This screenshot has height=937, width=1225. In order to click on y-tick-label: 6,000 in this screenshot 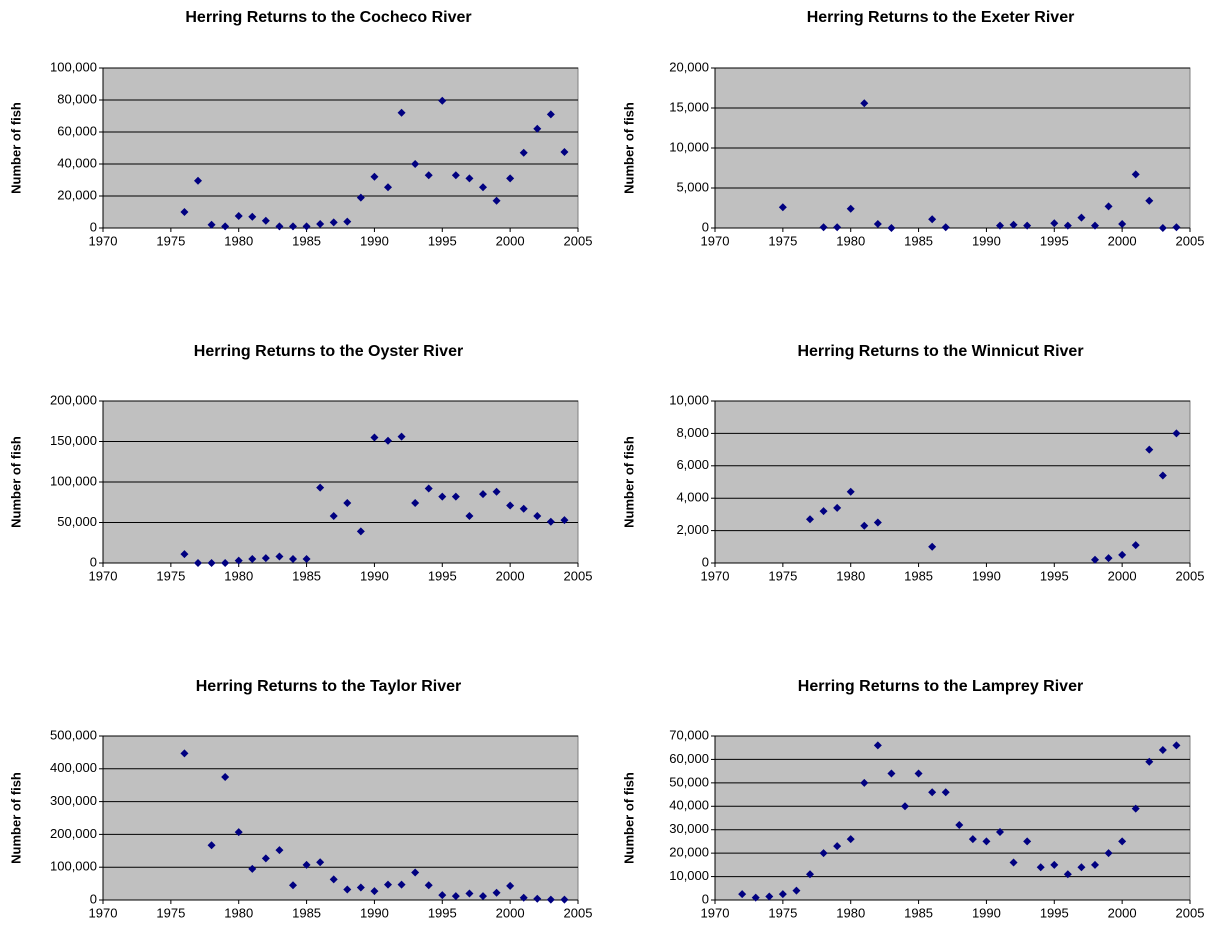, I will do `click(692, 464)`.